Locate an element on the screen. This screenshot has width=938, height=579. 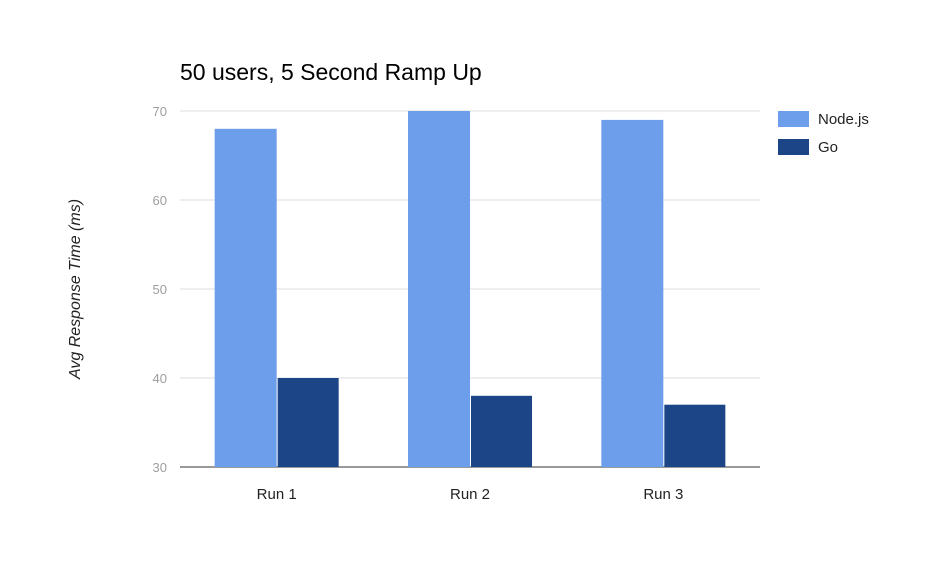
y-tick-label: 30 is located at coordinates (160, 467).